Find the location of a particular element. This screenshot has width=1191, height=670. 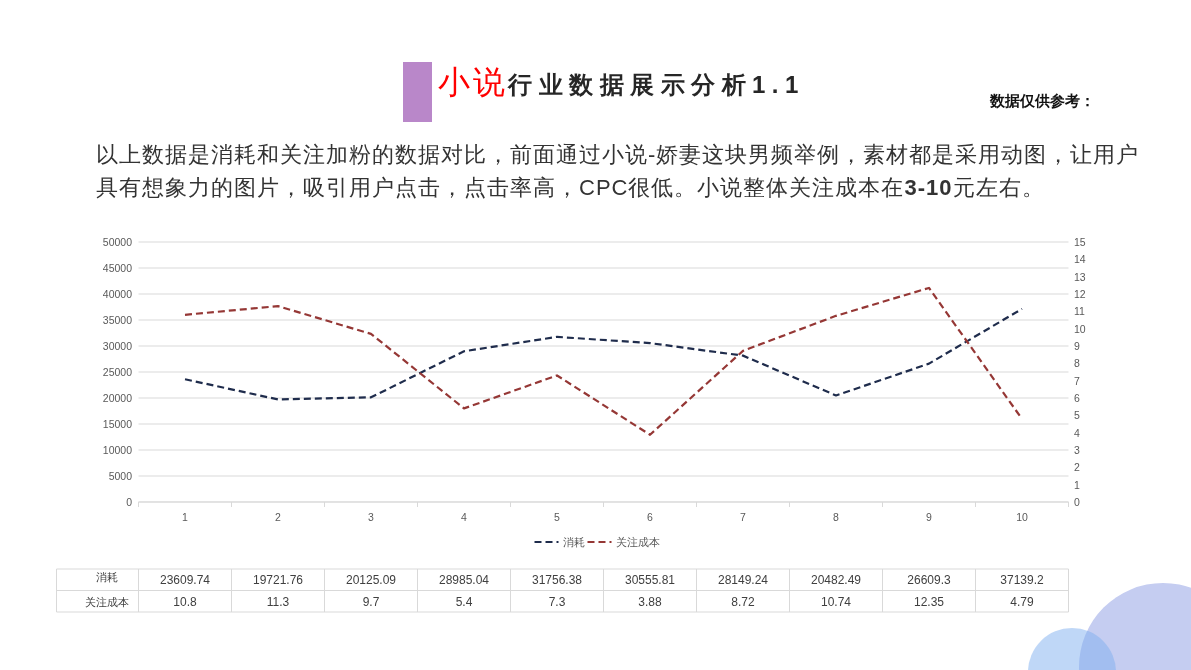

y2-tick-label: 11 is located at coordinates (1080, 311).